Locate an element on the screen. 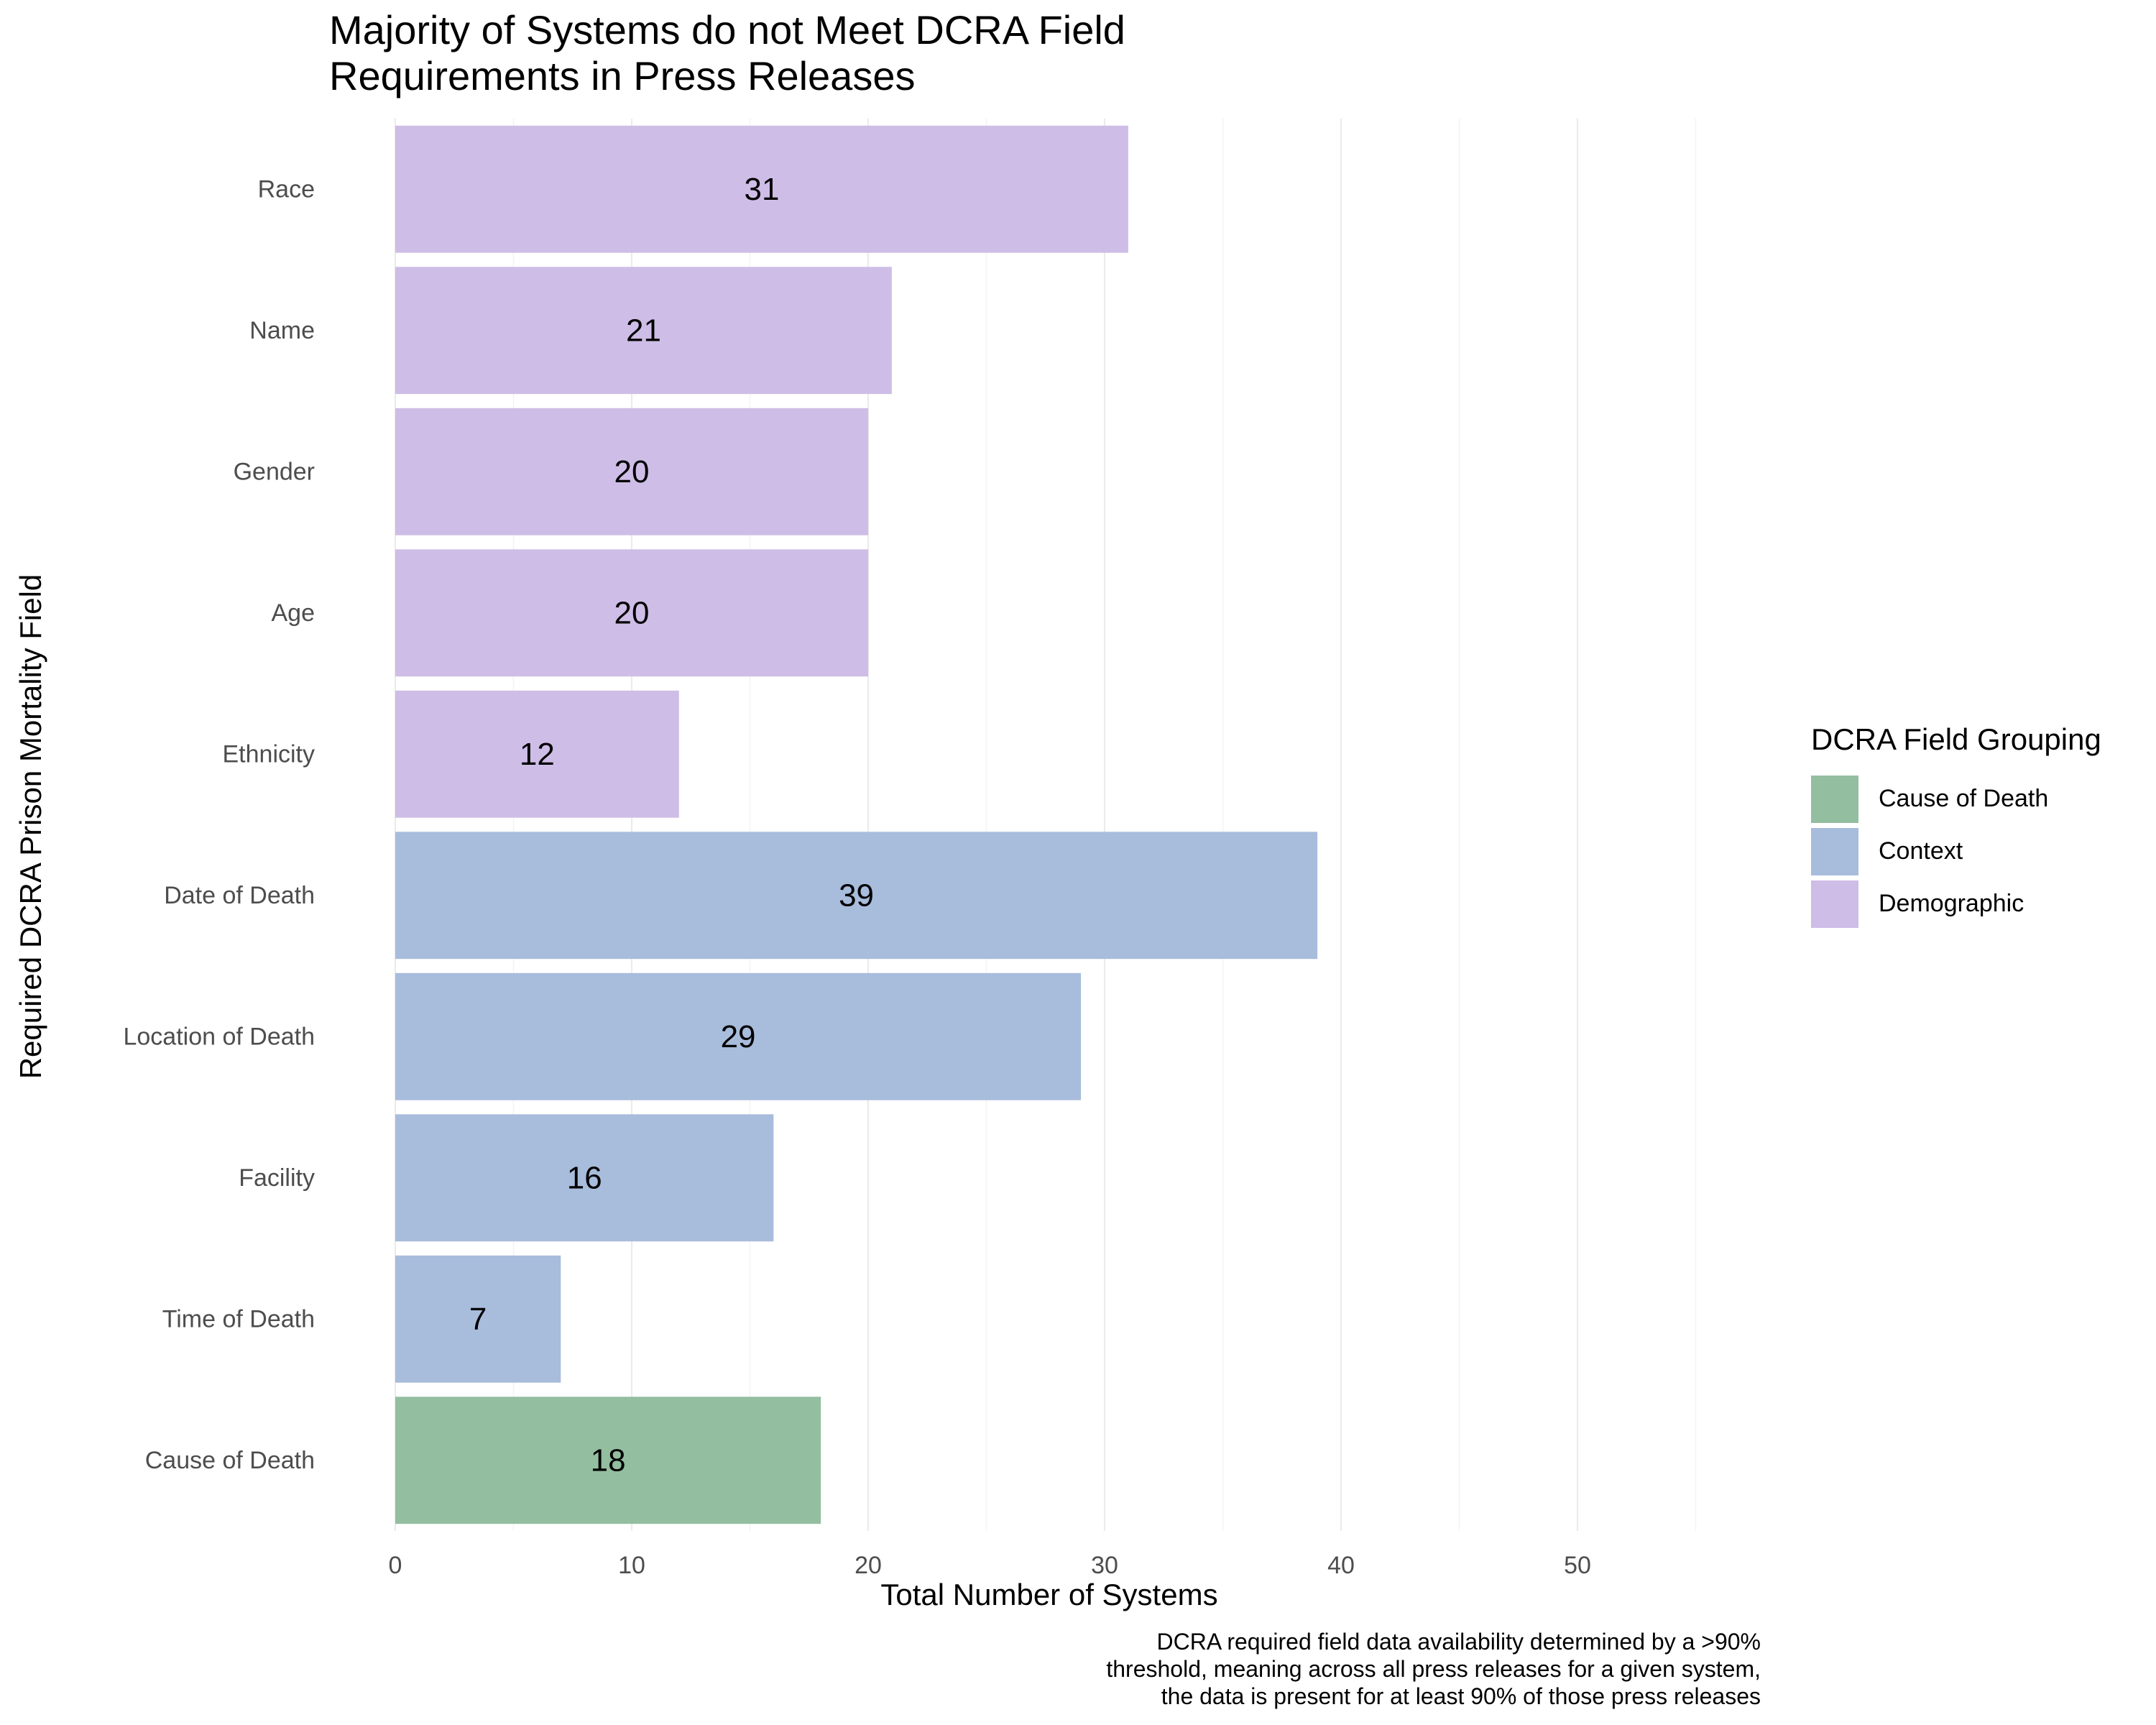 This screenshot has width=2156, height=1725. data-label-location-of-death: 29 is located at coordinates (738, 1036).